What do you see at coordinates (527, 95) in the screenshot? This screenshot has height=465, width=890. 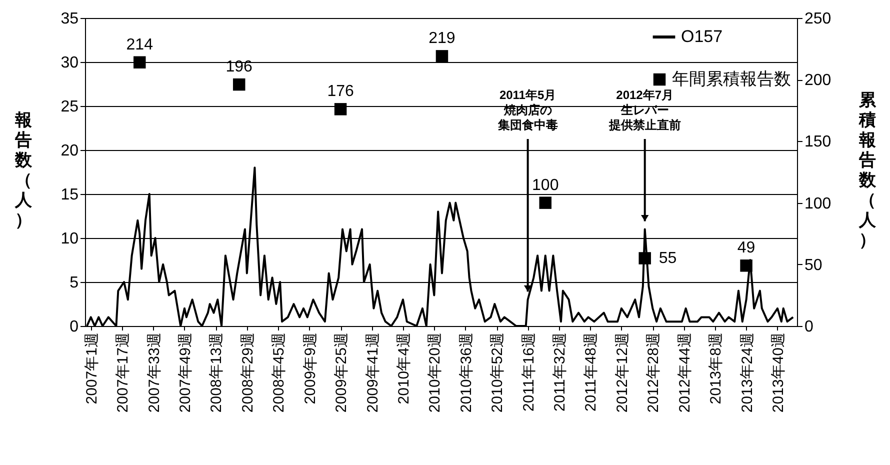 I see `annotation: 2011年5月` at bounding box center [527, 95].